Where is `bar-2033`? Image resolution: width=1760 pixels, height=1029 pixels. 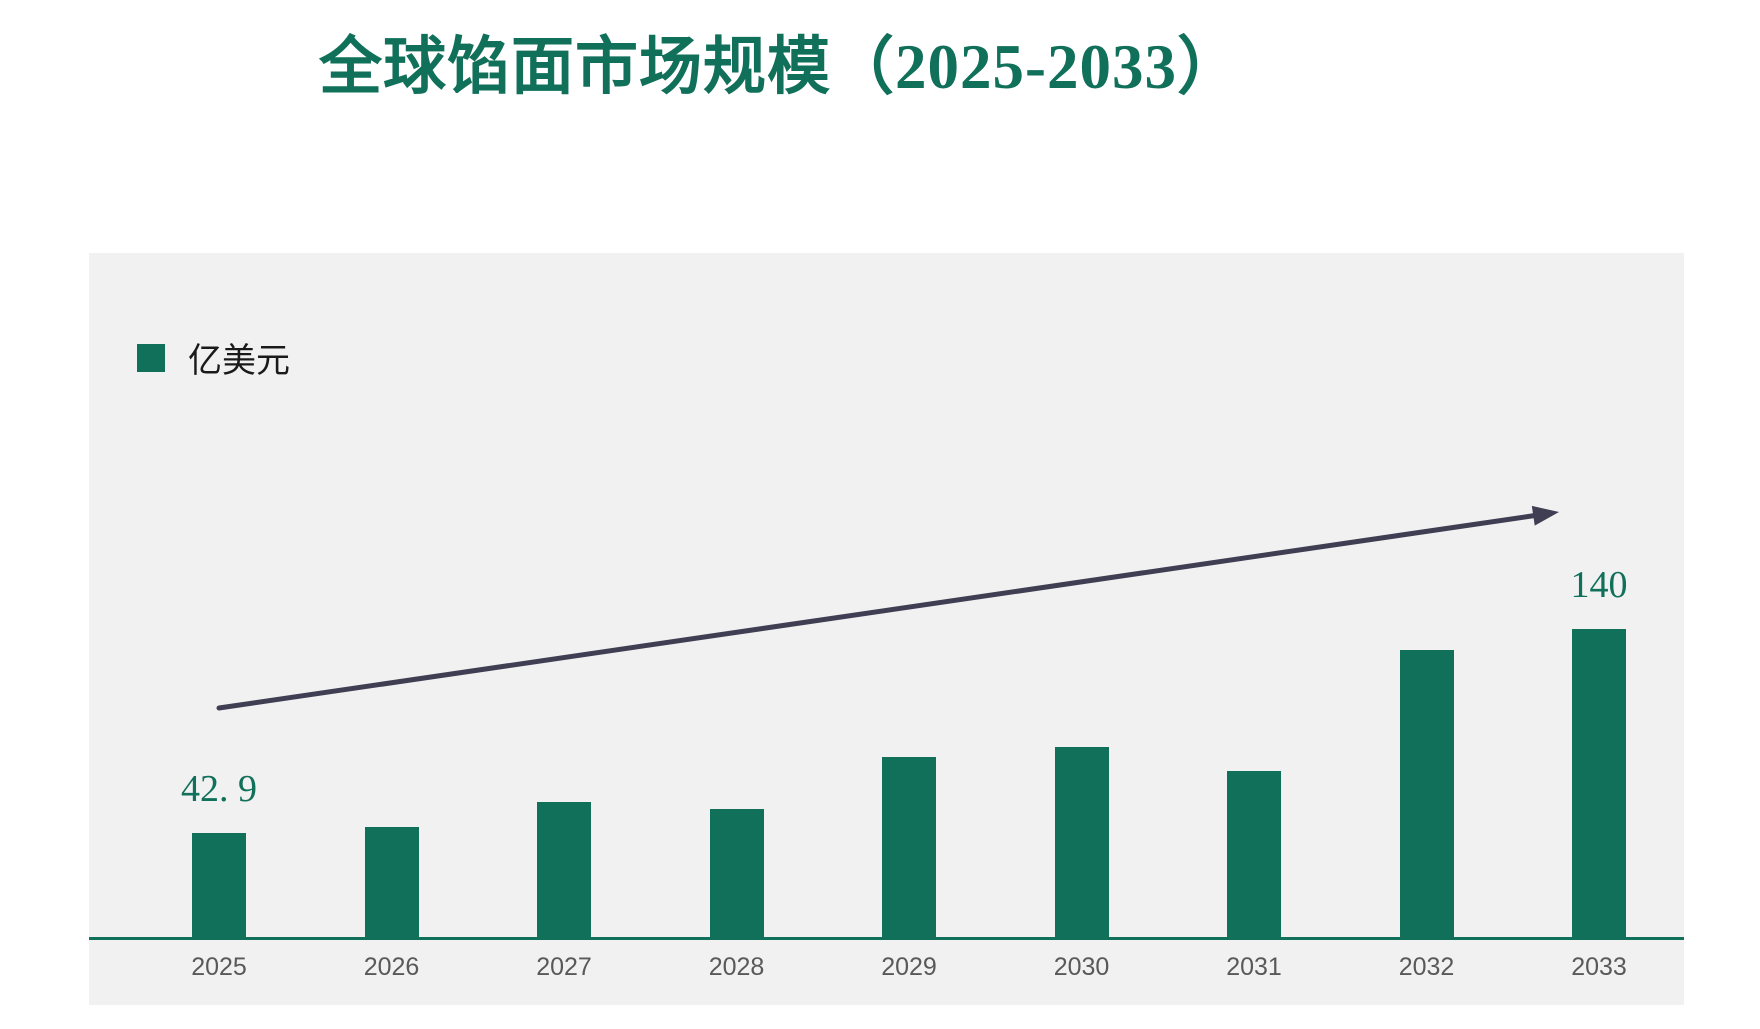 bar-2033 is located at coordinates (1599, 783).